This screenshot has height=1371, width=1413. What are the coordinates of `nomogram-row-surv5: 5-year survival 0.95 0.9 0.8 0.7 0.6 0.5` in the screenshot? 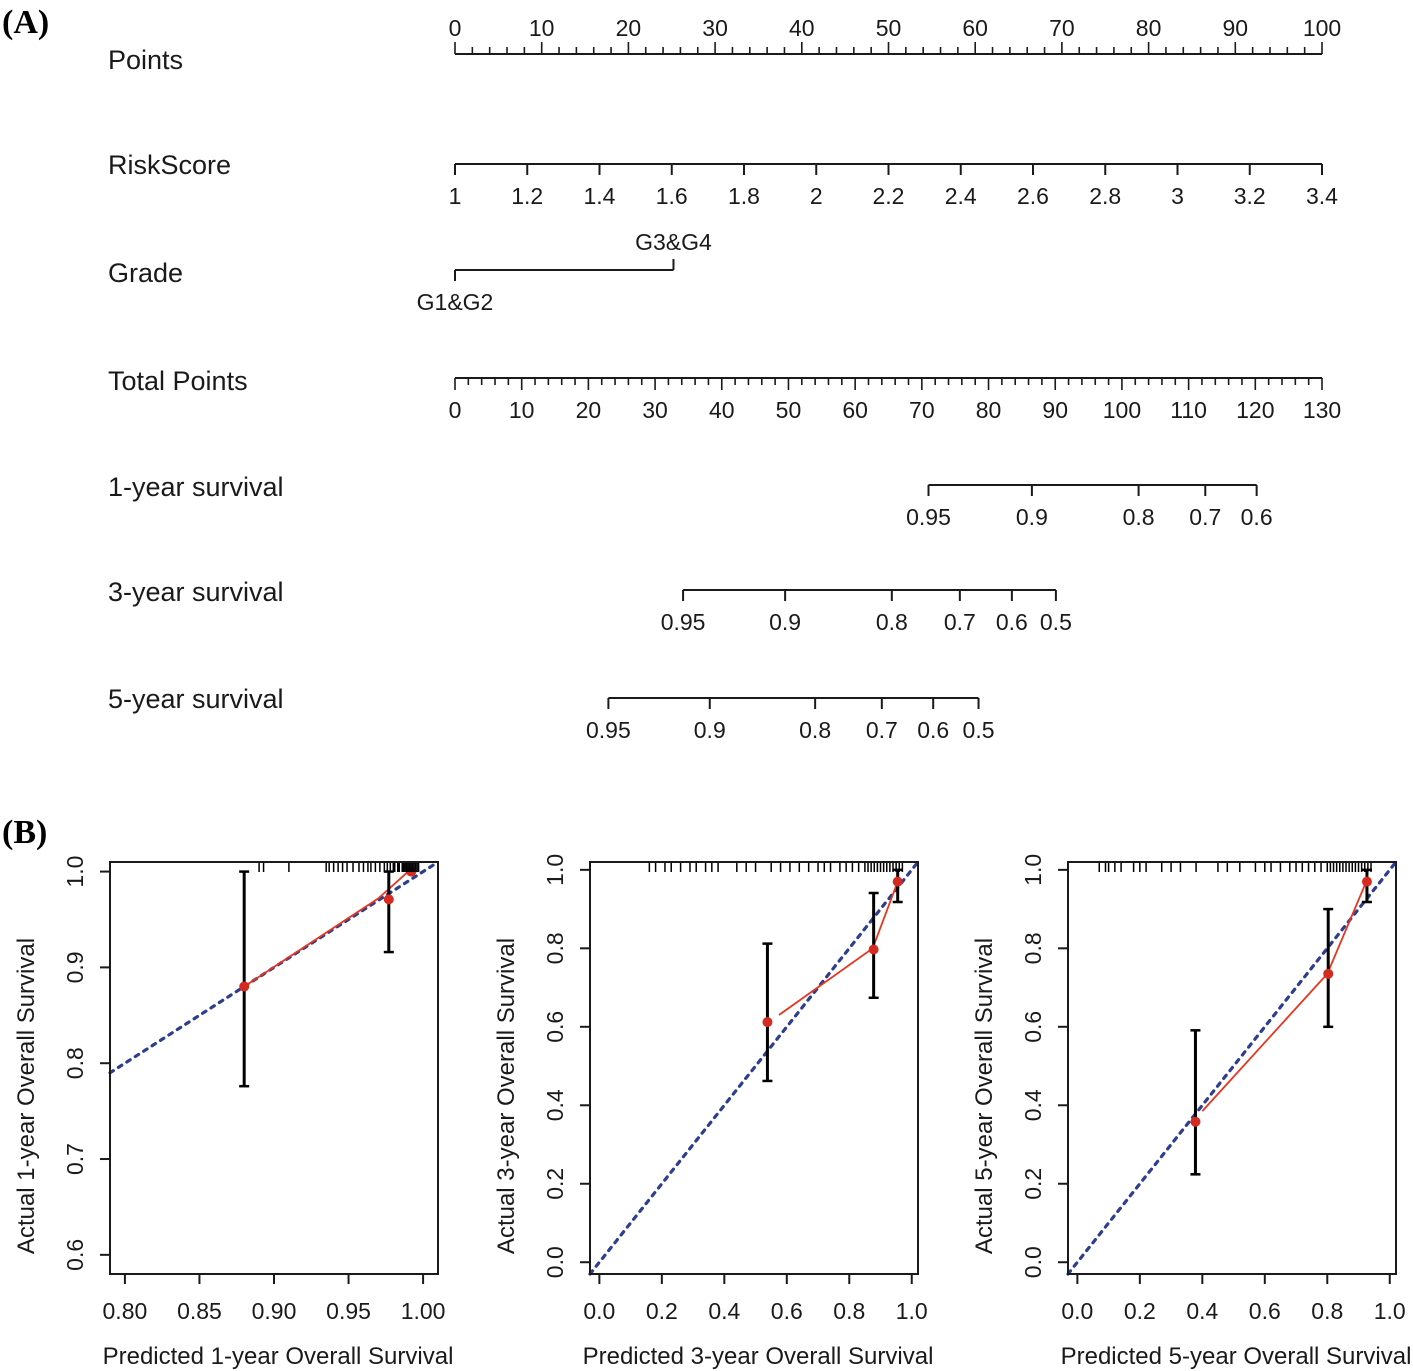 It's located at (551, 713).